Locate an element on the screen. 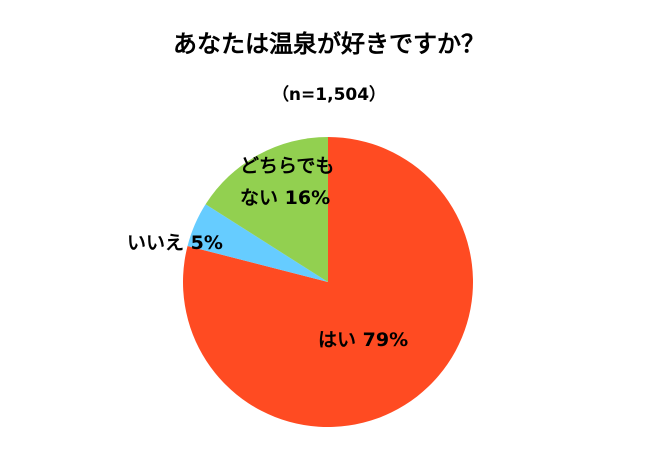  slice-label: はい 79% is located at coordinates (388, 340).